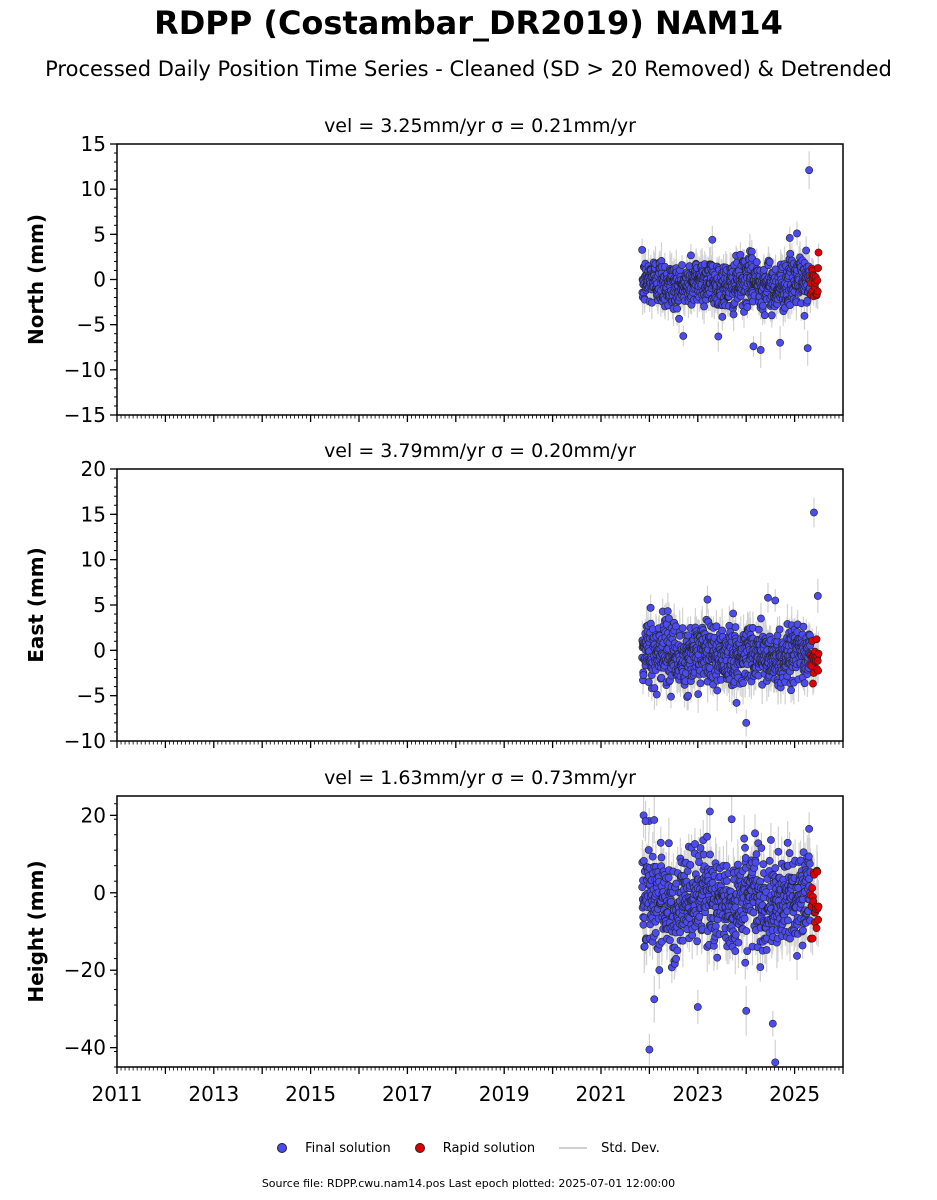 The image size is (937, 1200). Describe the element at coordinates (36, 279) in the screenshot. I see `y-axis-label: North (mm)` at that location.